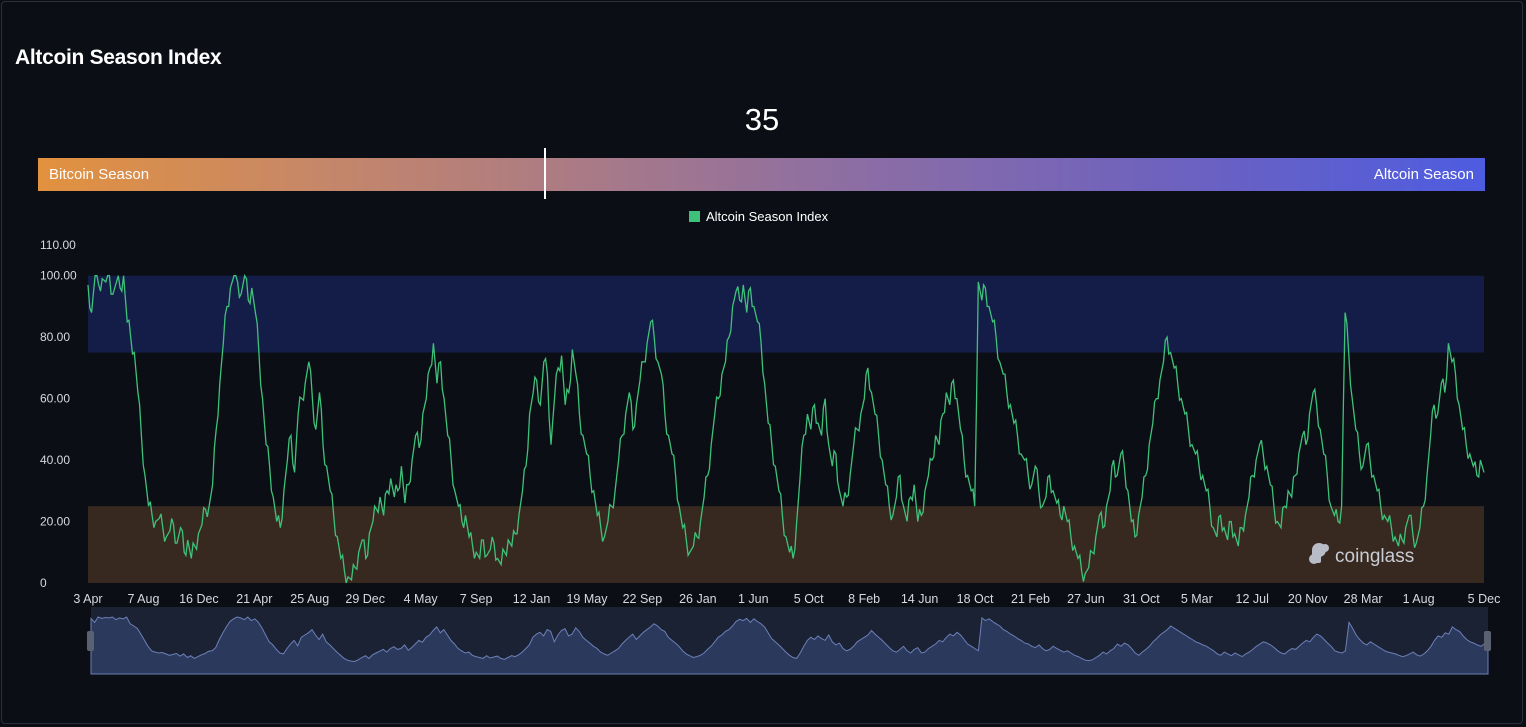 The width and height of the screenshot is (1526, 727). Describe the element at coordinates (809, 599) in the screenshot. I see `x-tick-label: 5 Oct` at that location.